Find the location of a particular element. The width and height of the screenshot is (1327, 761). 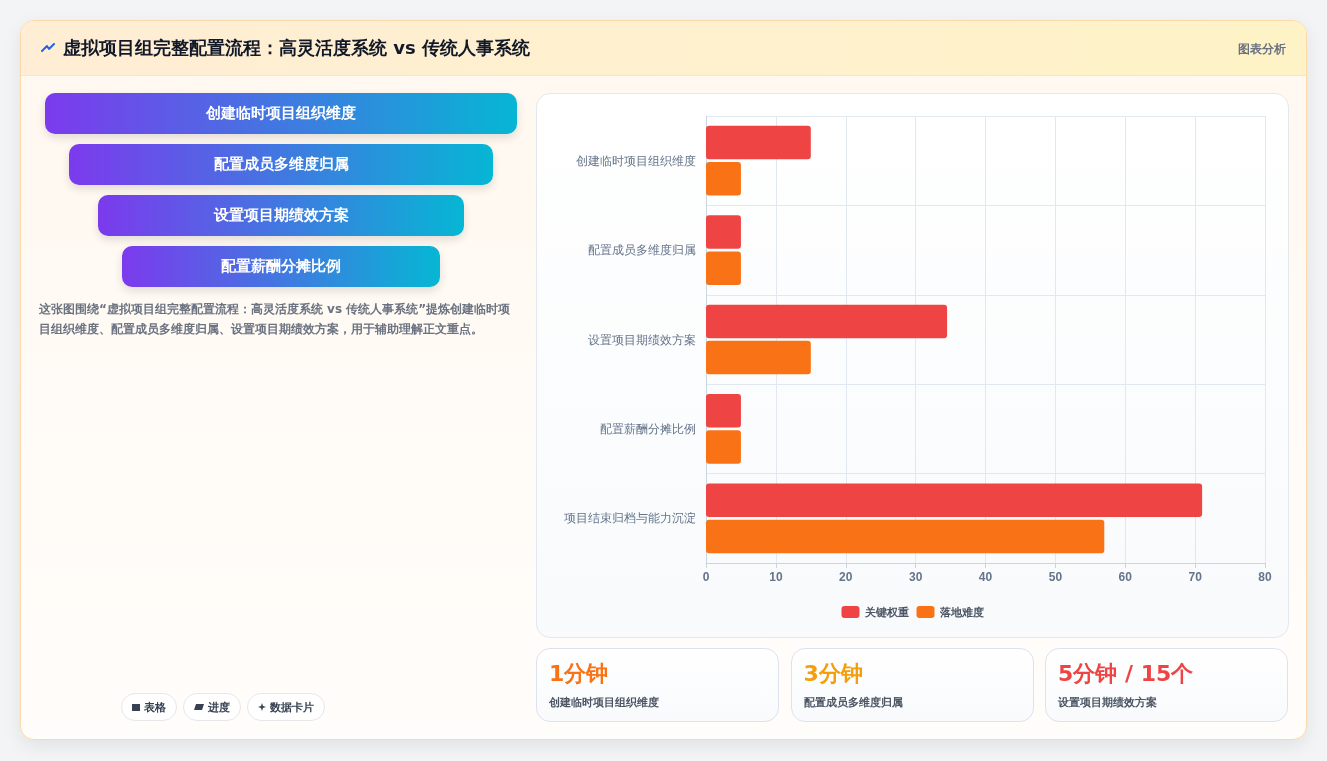

y-tick-label: 创建临时项目组织维度 is located at coordinates (636, 160).